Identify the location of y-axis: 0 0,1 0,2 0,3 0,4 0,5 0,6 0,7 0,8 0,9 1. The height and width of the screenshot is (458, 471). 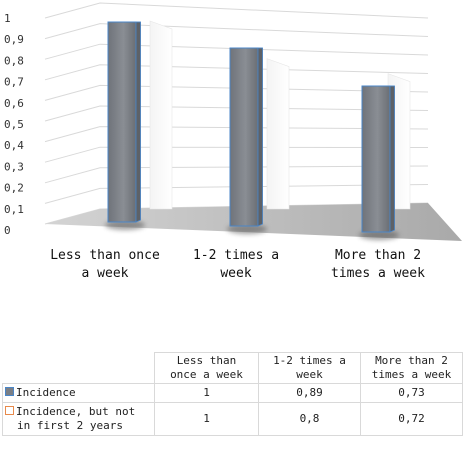
(14, 124).